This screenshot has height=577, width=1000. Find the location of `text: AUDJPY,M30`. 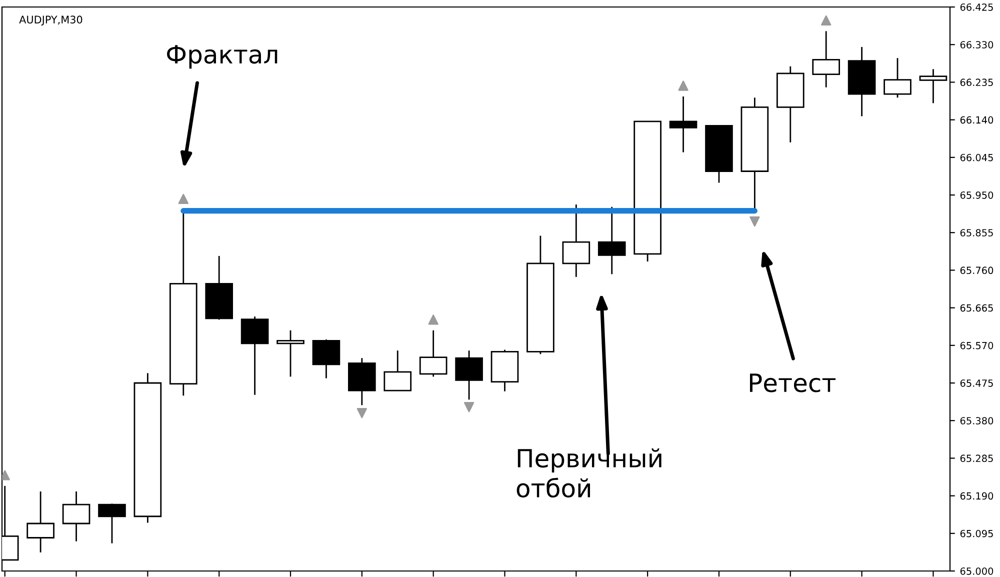

text: AUDJPY,M30 is located at coordinates (50, 21).